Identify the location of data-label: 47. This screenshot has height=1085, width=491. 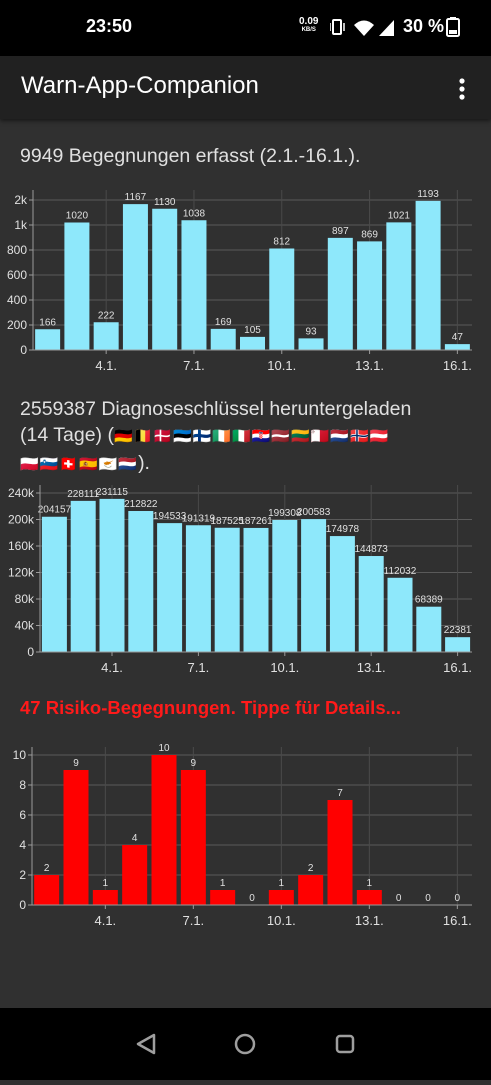
(458, 337).